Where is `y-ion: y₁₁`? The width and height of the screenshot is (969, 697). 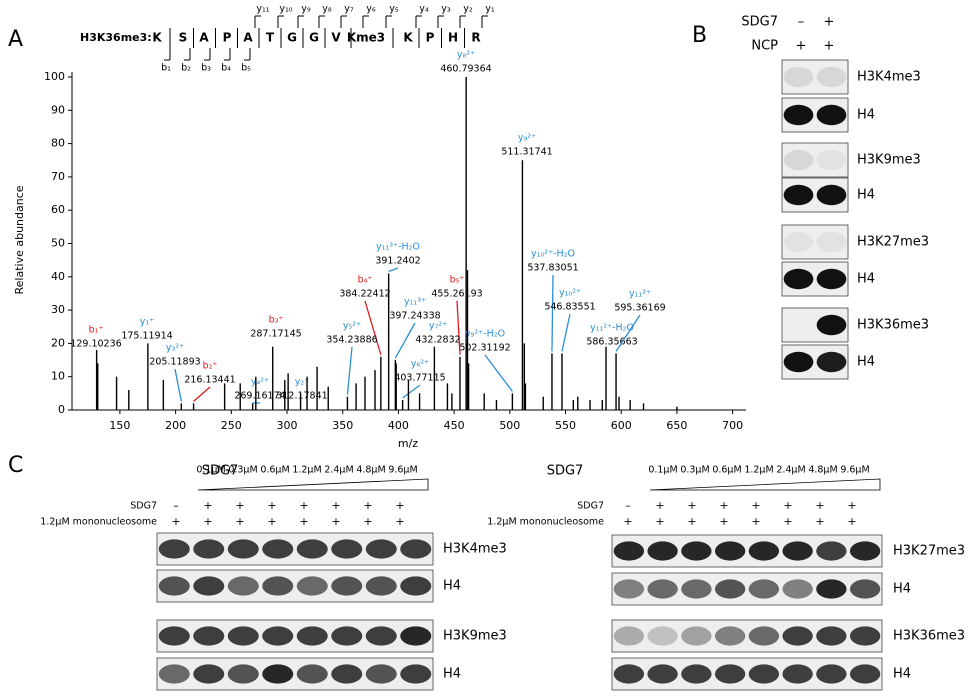
y-ion: y₁₁ is located at coordinates (262, 9).